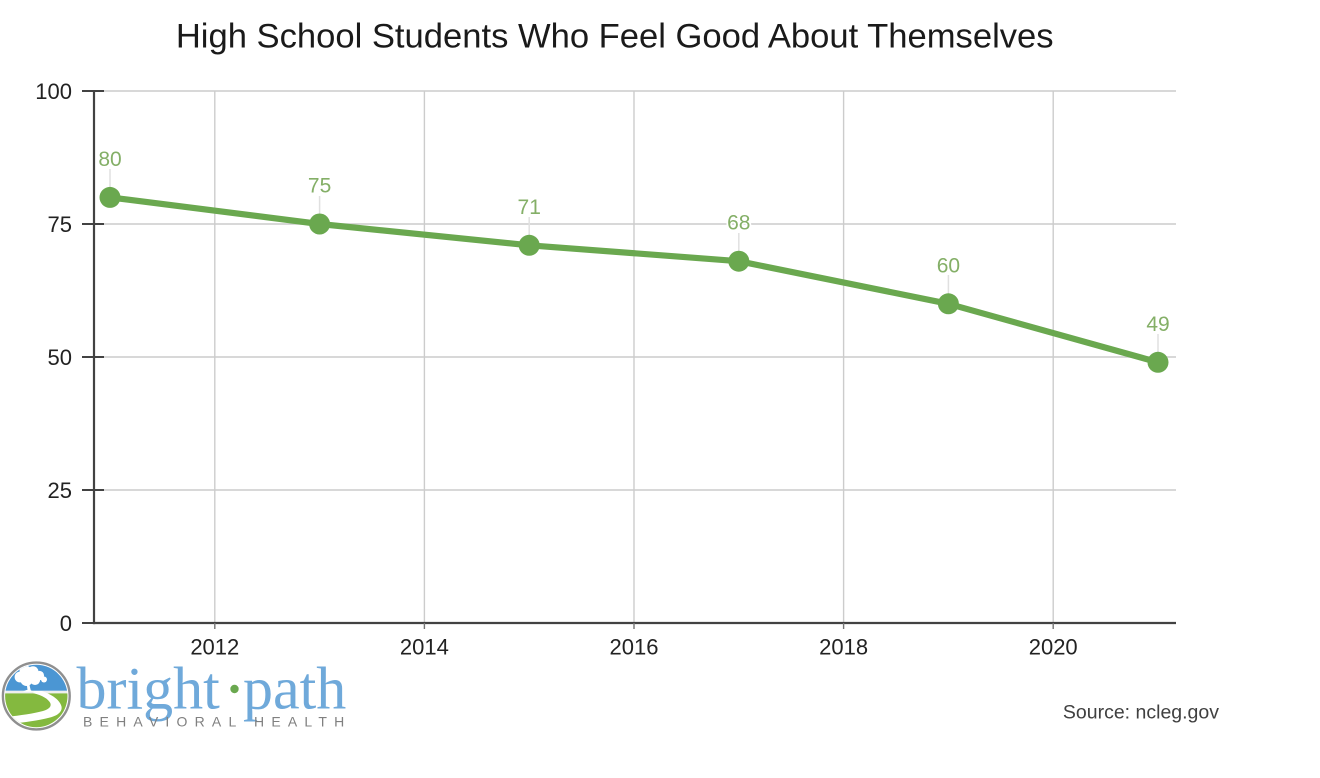  What do you see at coordinates (60, 357) in the screenshot?
I see `svg-text: 50` at bounding box center [60, 357].